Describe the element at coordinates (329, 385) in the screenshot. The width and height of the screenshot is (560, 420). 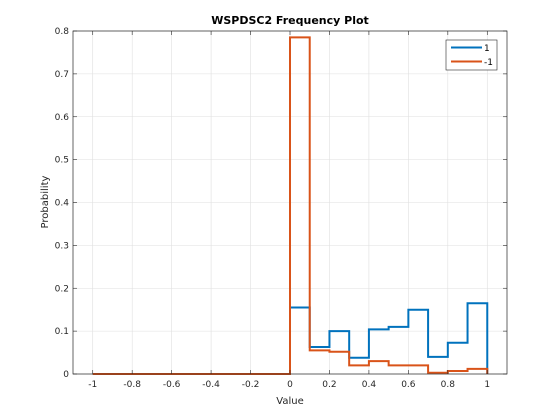
I see `x-tick-label: 0.2` at that location.